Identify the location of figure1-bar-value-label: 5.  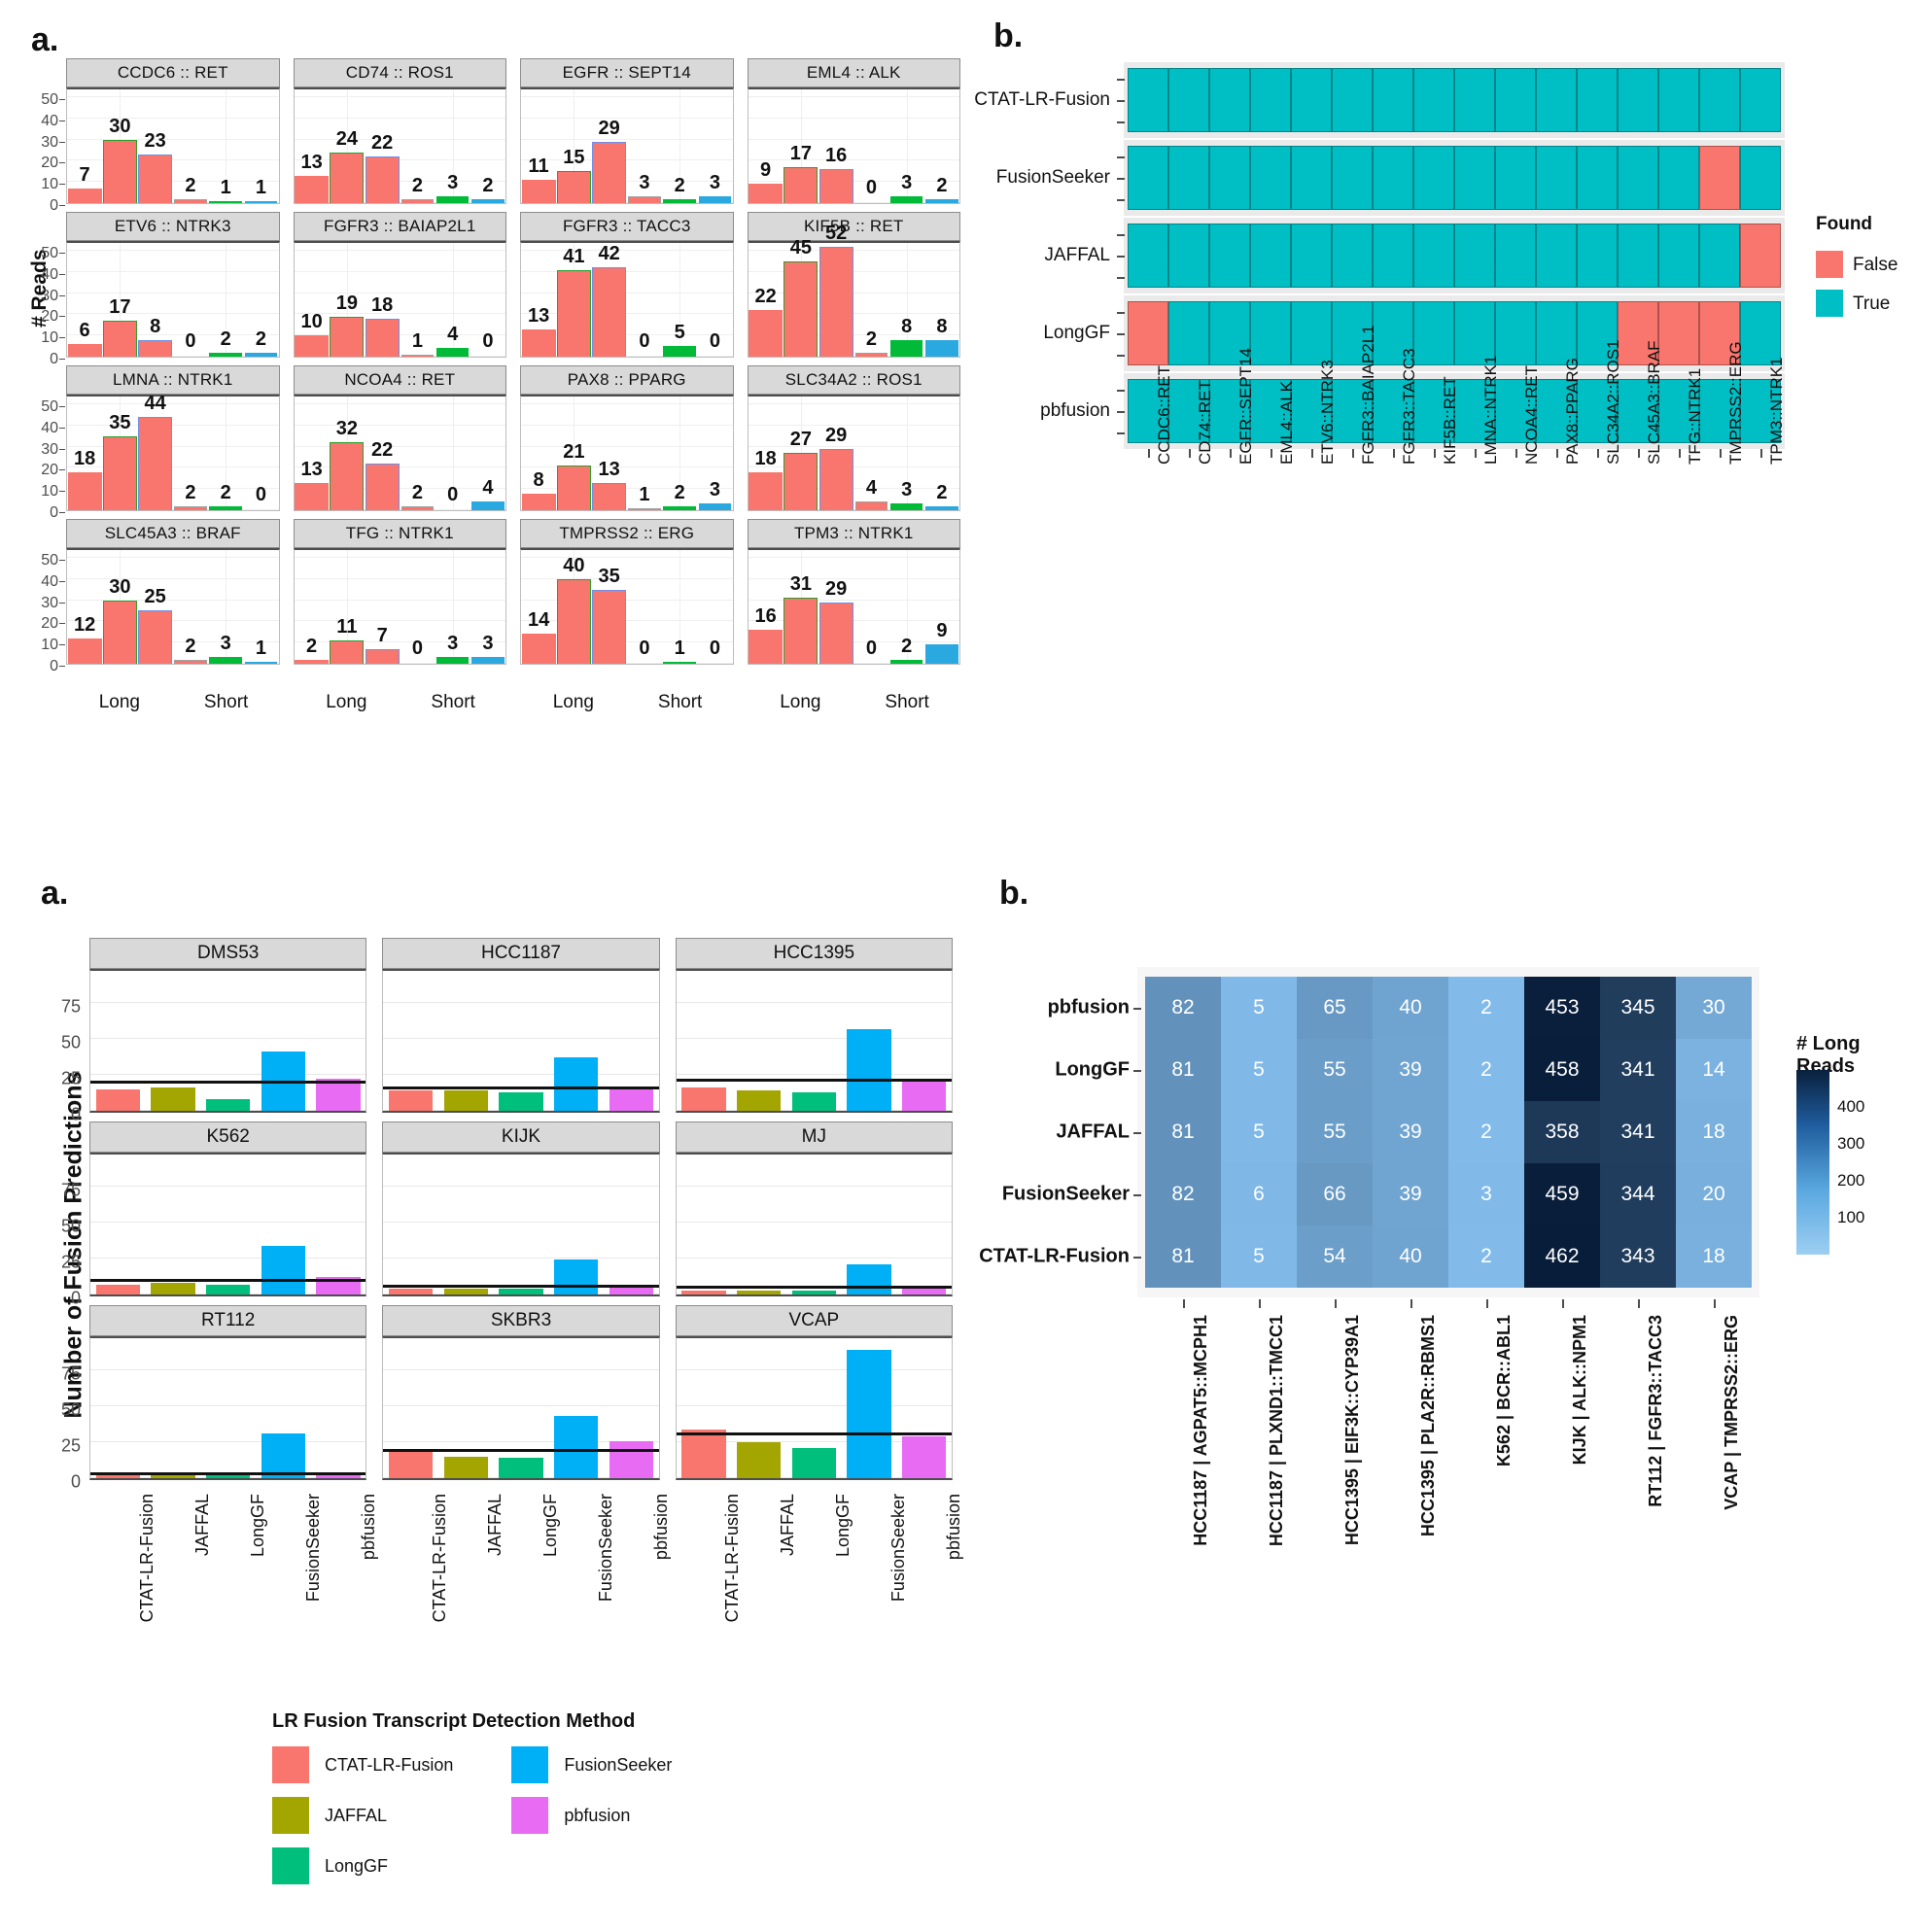
(679, 333).